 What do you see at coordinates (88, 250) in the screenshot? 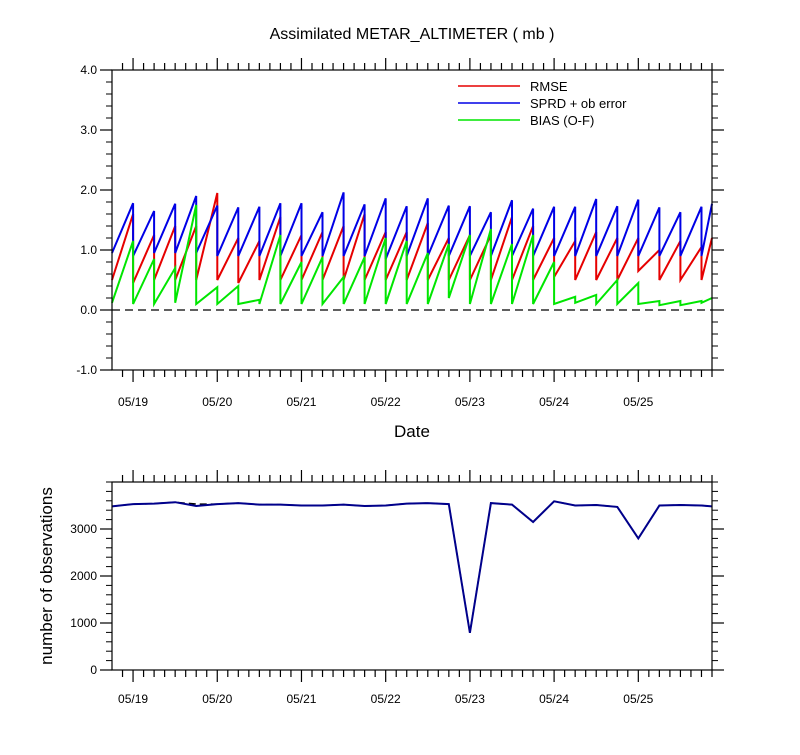
I see `top-y-tick-label: 1.0` at bounding box center [88, 250].